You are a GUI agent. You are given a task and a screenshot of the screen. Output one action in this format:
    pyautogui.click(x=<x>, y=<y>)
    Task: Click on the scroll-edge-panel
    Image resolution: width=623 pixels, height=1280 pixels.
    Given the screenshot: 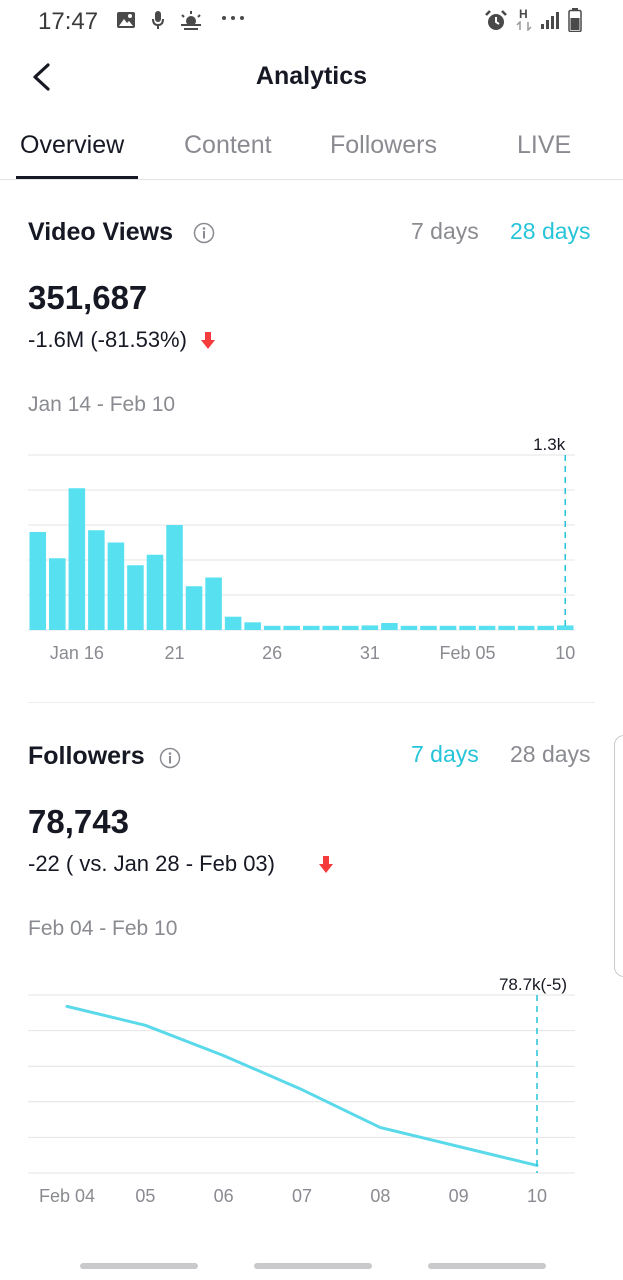 What is the action you would take?
    pyautogui.click(x=618, y=856)
    